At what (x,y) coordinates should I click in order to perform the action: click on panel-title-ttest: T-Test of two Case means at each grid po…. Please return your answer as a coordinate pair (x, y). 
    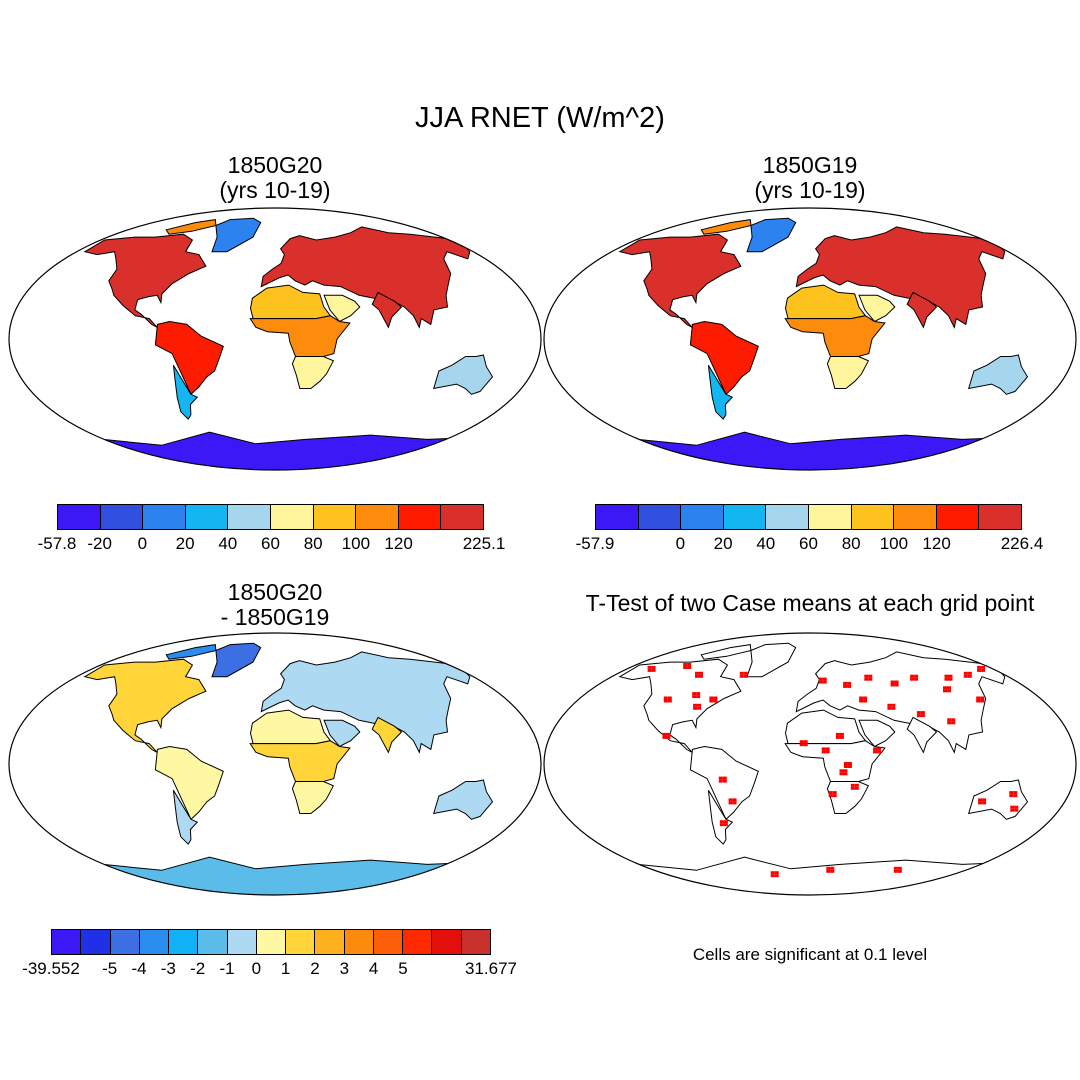
    Looking at the image, I should click on (810, 603).